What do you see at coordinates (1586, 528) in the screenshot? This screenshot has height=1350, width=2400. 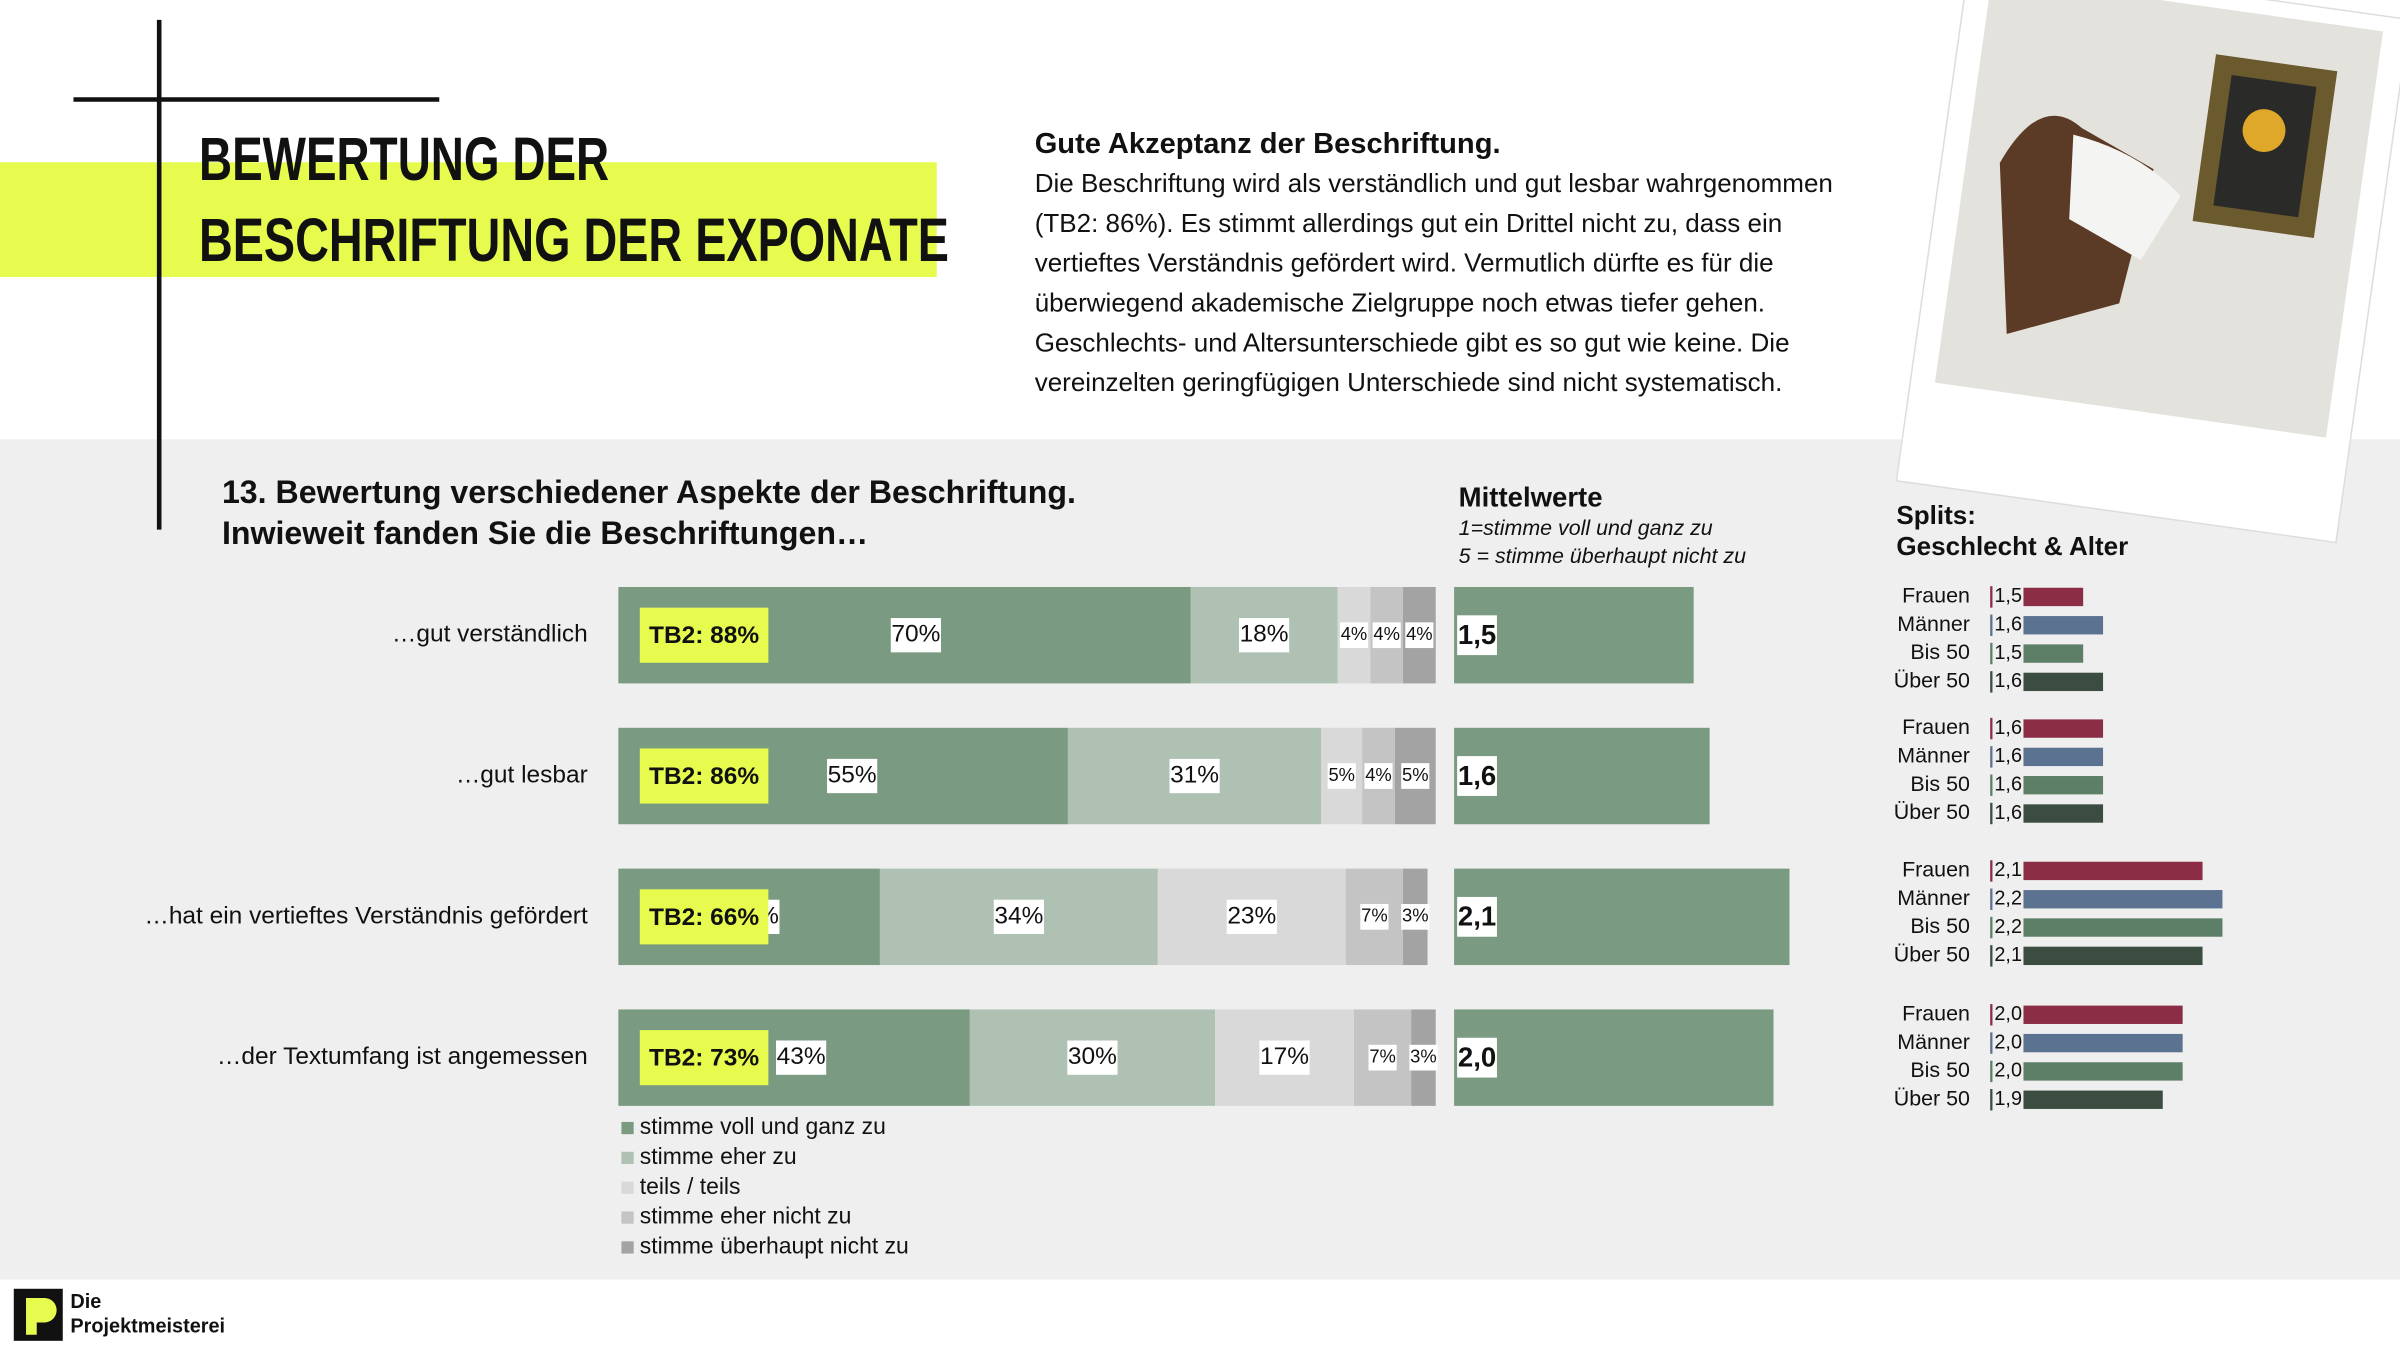 I see `chart-subtitle: 1=stimme voll und ganz zu` at bounding box center [1586, 528].